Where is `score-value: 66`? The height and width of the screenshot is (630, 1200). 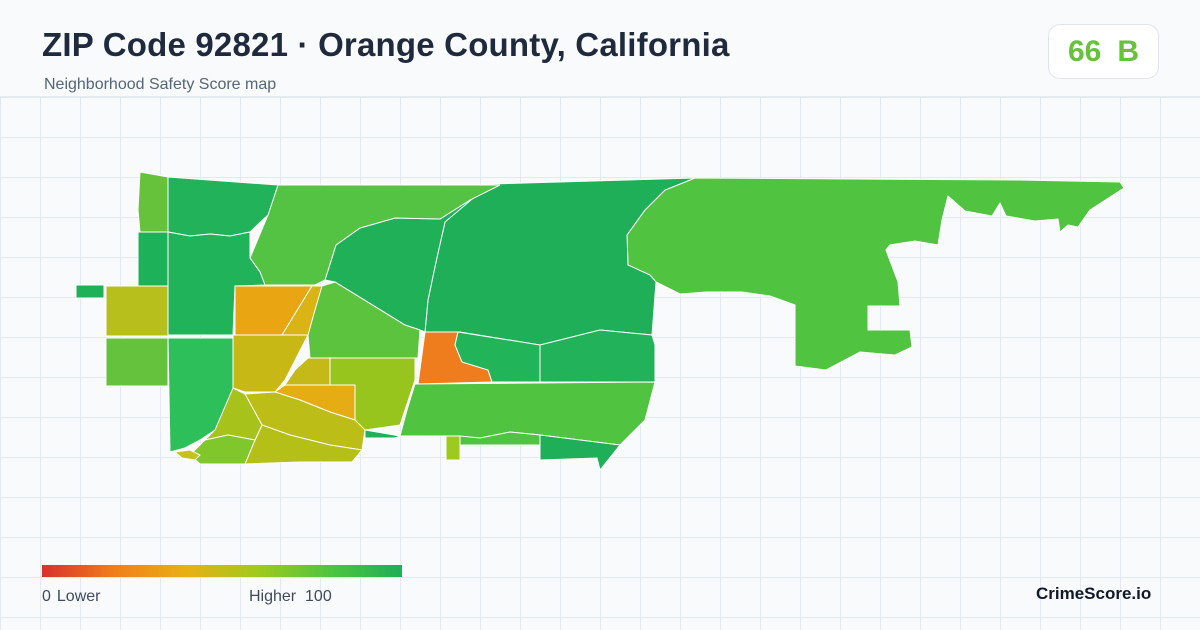 score-value: 66 is located at coordinates (1084, 51).